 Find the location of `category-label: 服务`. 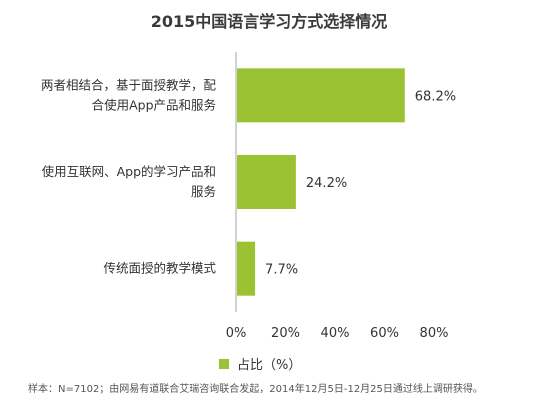

category-label: 服务 is located at coordinates (203, 191).